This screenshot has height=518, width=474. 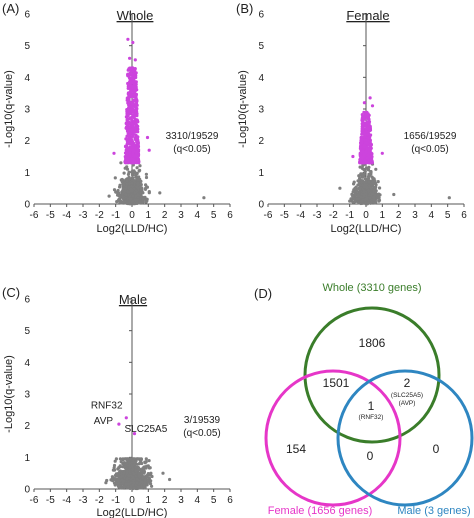 What do you see at coordinates (27, 426) in the screenshot?
I see `y-tick-label: 2` at bounding box center [27, 426].